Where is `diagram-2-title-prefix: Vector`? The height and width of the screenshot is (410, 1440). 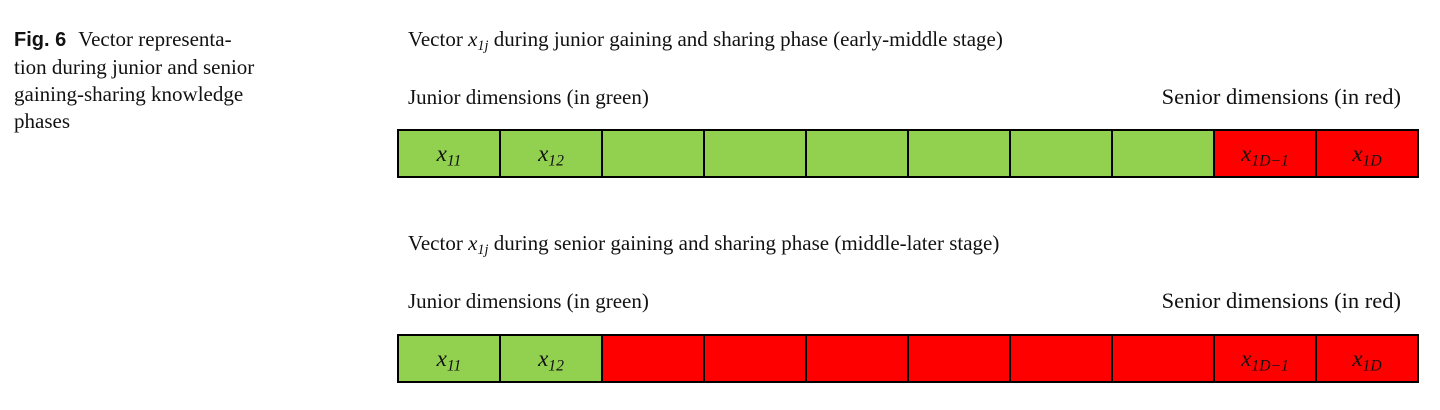
diagram-2-title-prefix: Vector is located at coordinates (438, 243).